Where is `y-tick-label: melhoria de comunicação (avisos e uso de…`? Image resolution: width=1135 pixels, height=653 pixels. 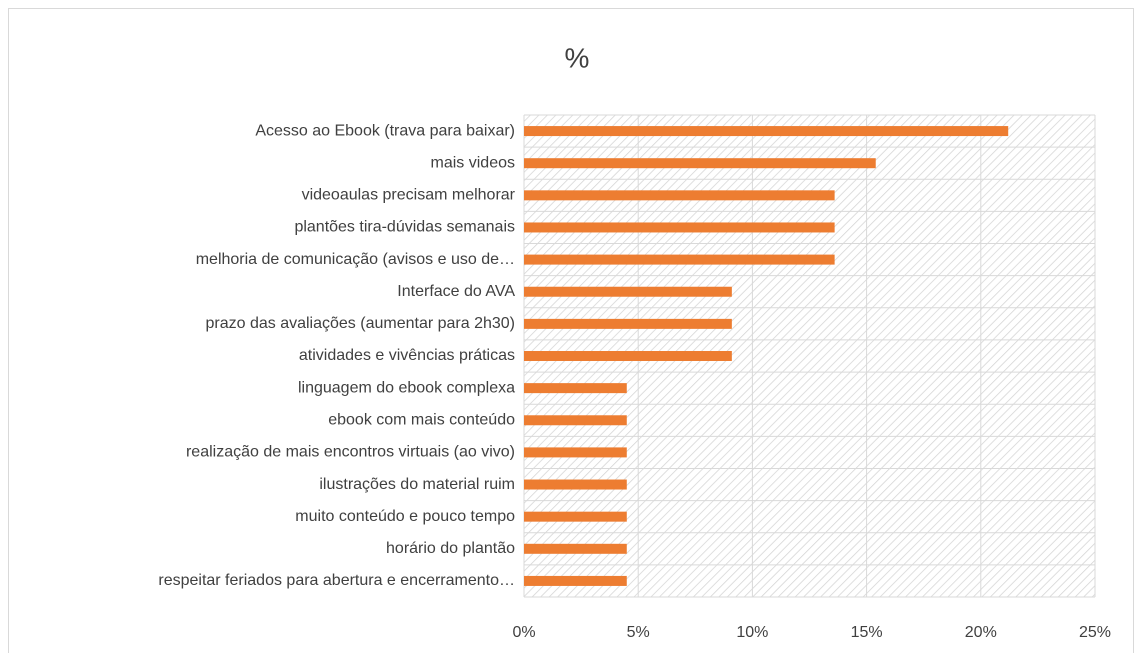 y-tick-label: melhoria de comunicação (avisos e uso de… is located at coordinates (355, 259).